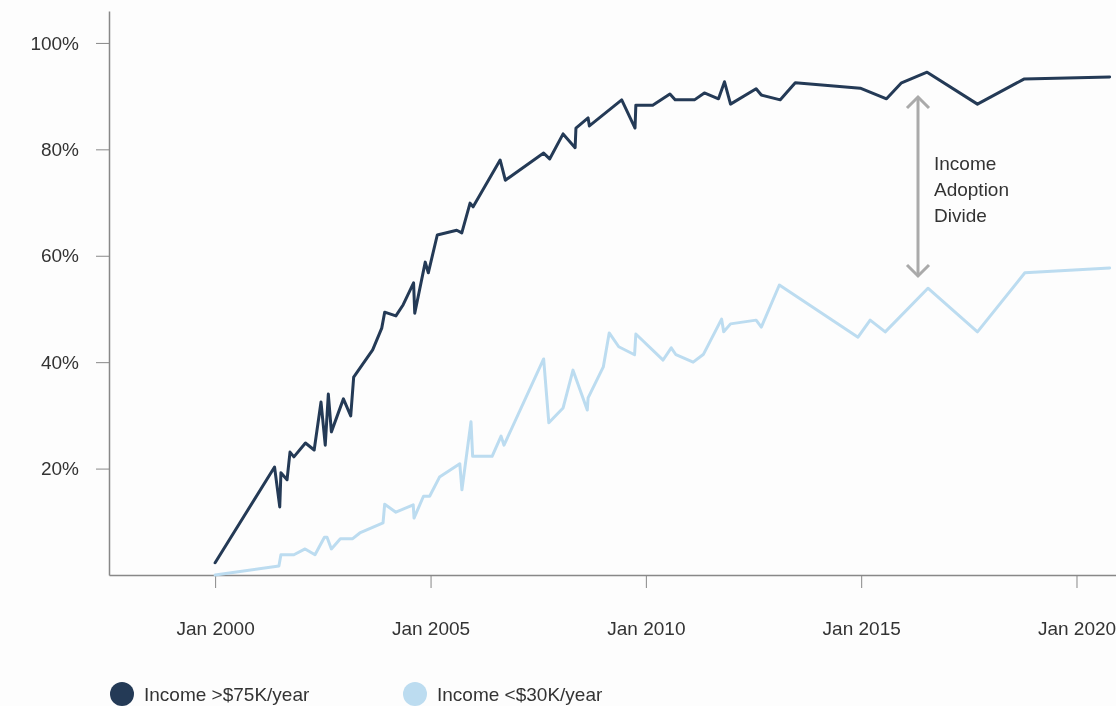 This screenshot has width=1116, height=706. Describe the element at coordinates (1076, 629) in the screenshot. I see `x-tick-label: Jan 2020` at that location.